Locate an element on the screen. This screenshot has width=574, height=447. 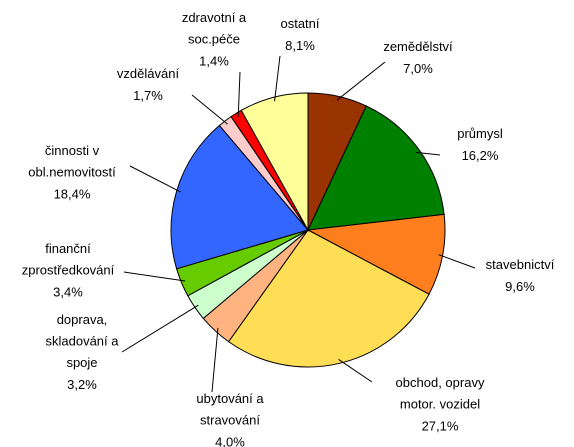
value-label: 3,4% is located at coordinates (68, 291).